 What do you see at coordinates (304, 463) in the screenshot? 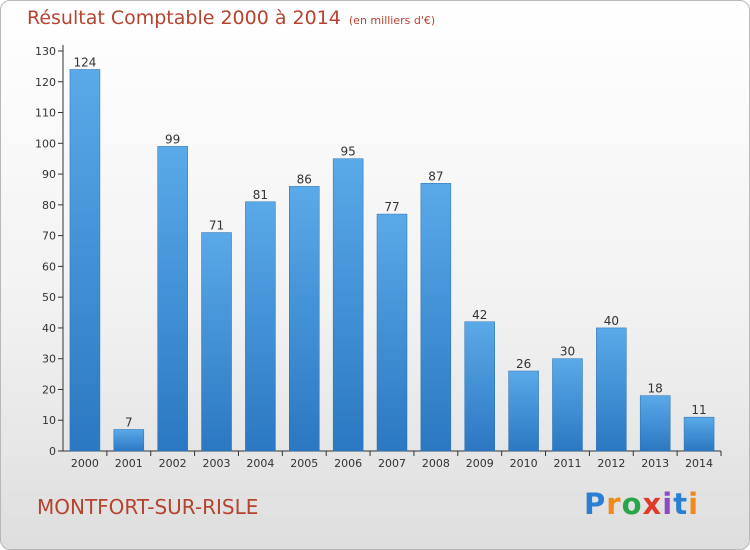
I see `x-tick-label: 2005` at bounding box center [304, 463].